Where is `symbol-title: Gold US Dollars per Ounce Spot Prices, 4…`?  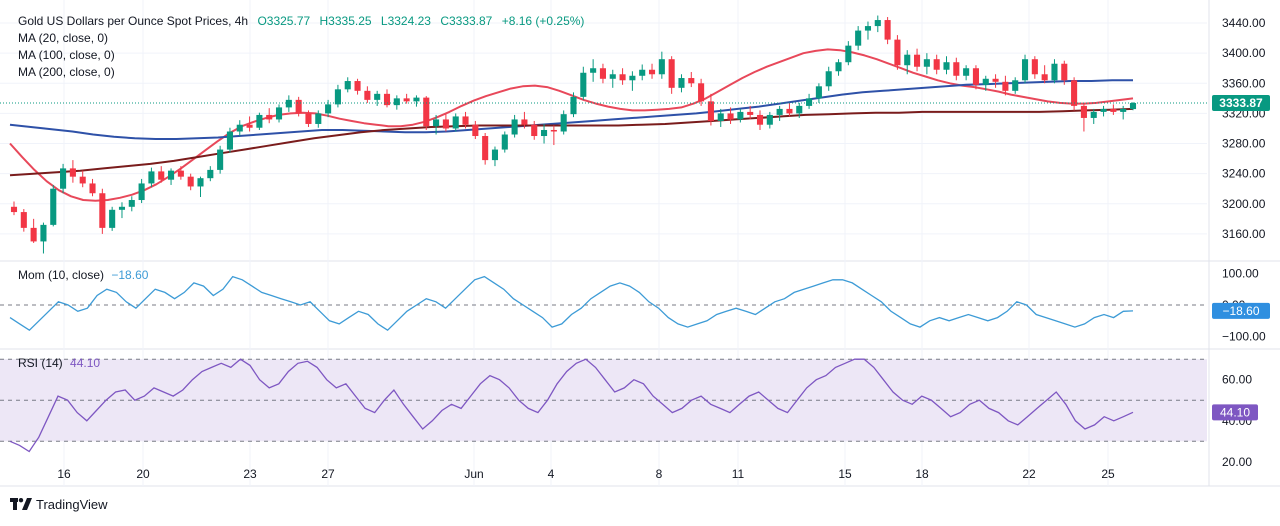 symbol-title: Gold US Dollars per Ounce Spot Prices, 4… is located at coordinates (133, 21).